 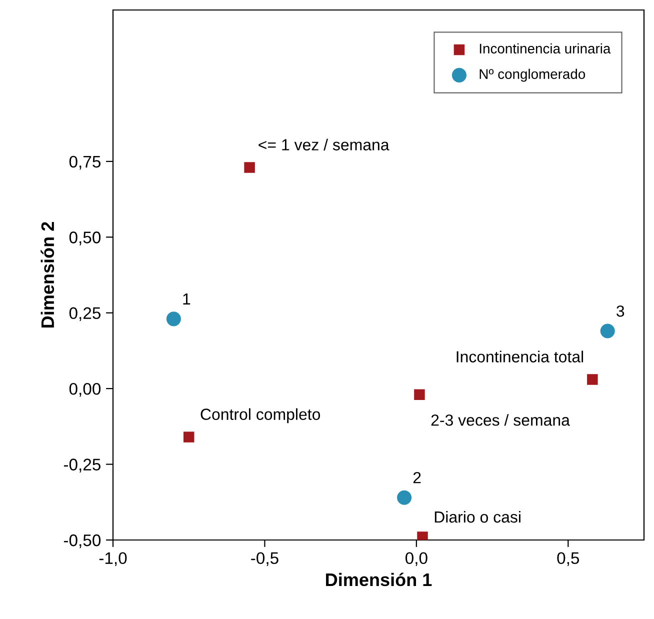 I want to click on y-tick-label: 0,00, so click(x=85, y=389).